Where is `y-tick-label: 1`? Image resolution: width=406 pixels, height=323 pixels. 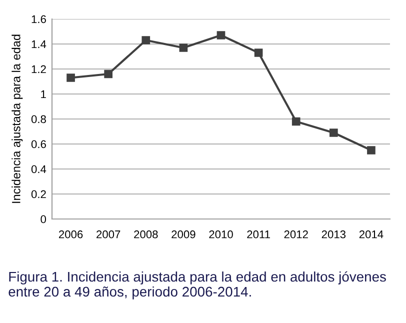
y-tick-label: 1 is located at coordinates (43, 94).